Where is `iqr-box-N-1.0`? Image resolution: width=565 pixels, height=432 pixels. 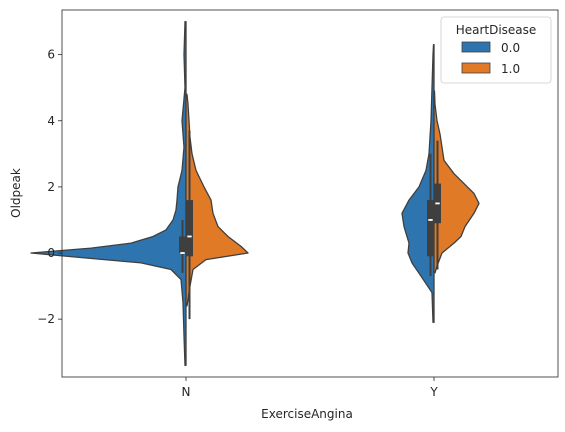
iqr-box-N-1.0 is located at coordinates (189, 228).